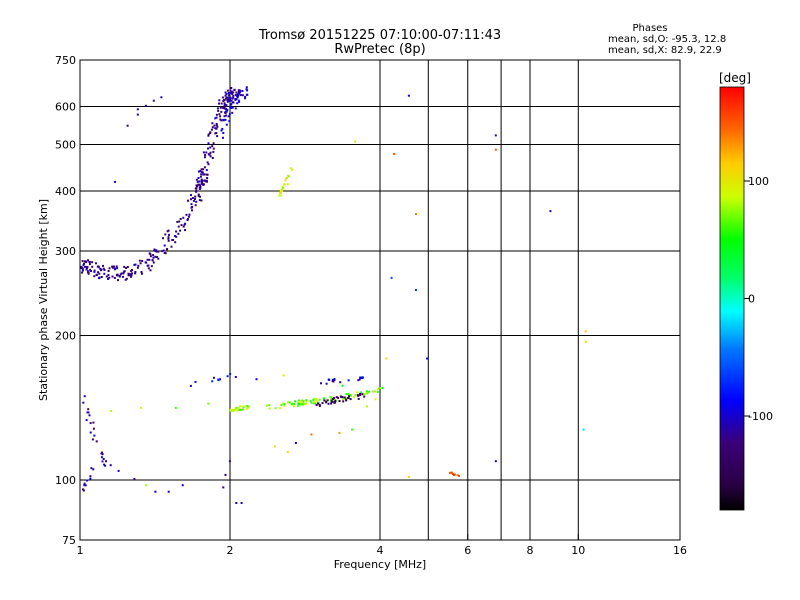  I want to click on colorbar-tick-label: -100, so click(760, 416).